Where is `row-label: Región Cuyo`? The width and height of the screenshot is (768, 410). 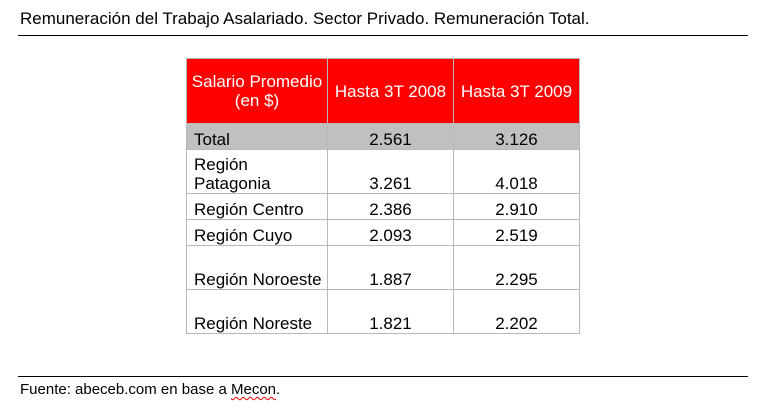
row-label: Región Cuyo is located at coordinates (257, 232).